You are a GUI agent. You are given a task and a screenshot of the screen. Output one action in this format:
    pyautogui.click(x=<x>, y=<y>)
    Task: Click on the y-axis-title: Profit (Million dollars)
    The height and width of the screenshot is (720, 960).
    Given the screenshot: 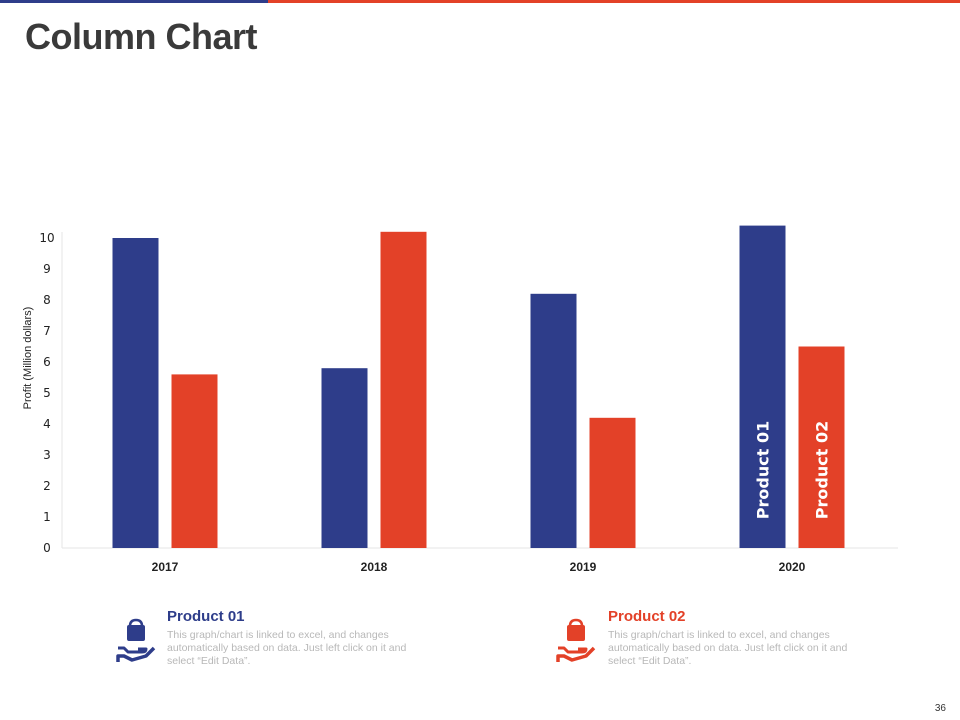 What is the action you would take?
    pyautogui.click(x=28, y=358)
    